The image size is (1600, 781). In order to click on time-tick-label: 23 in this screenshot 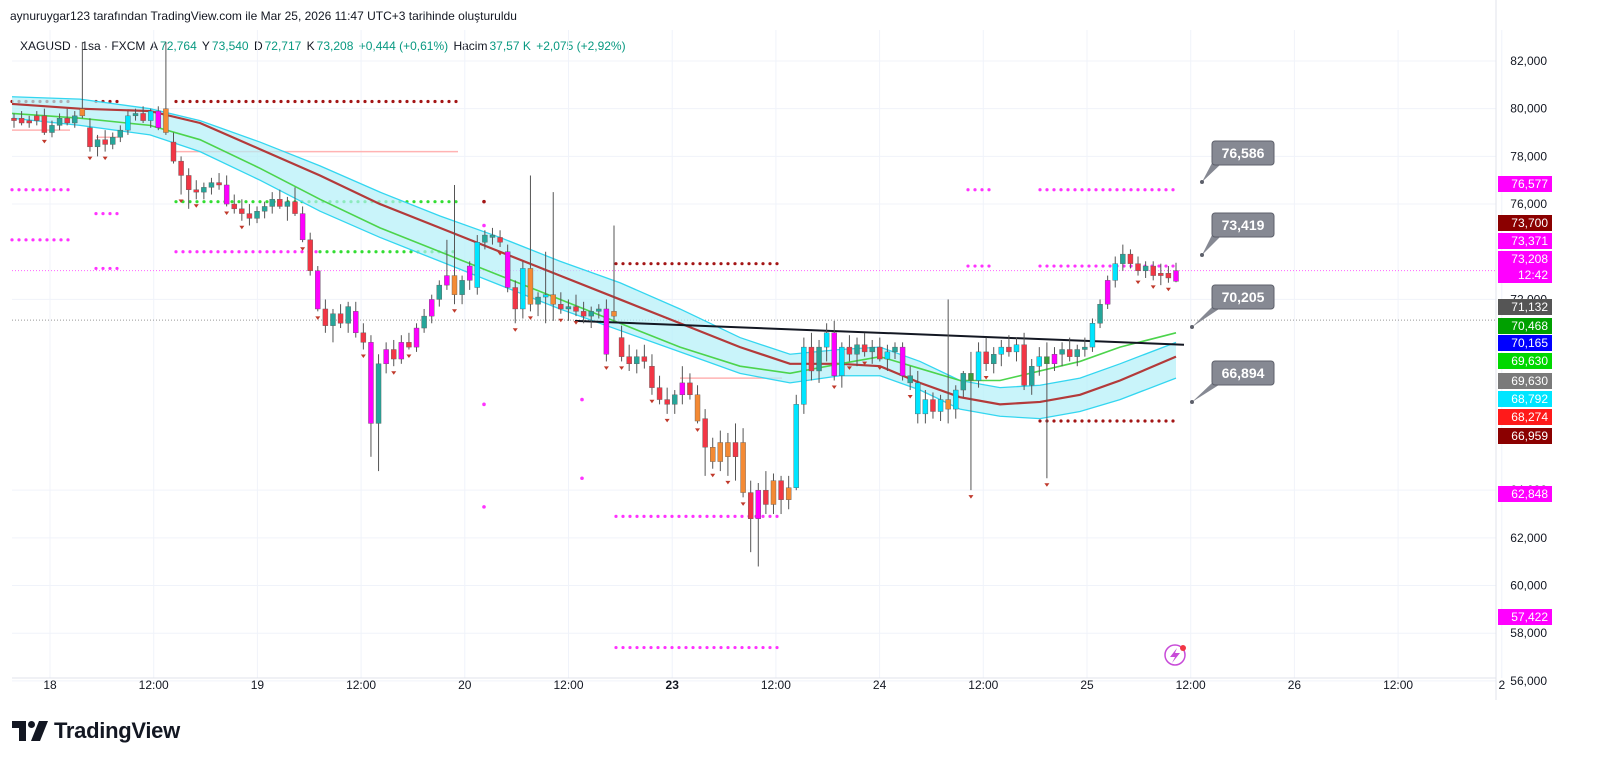, I will do `click(673, 685)`.